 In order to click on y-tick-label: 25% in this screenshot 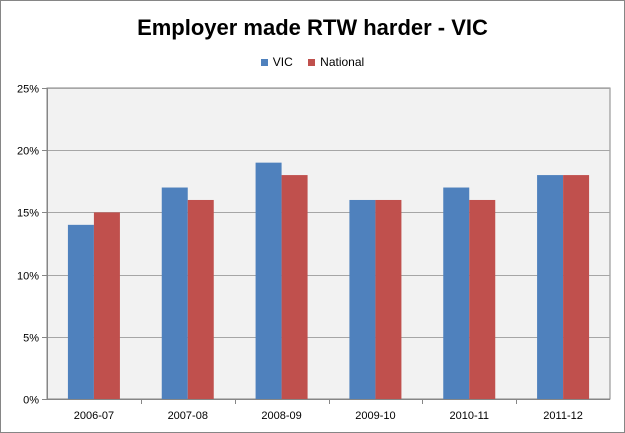, I will do `click(28, 90)`.